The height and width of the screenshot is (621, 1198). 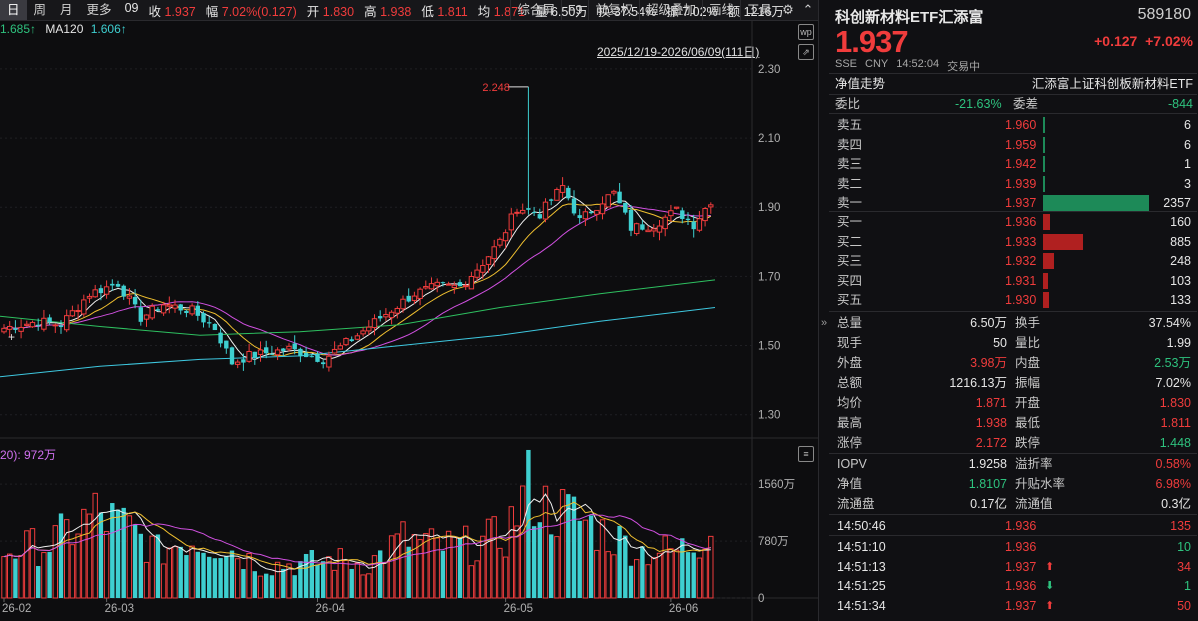 I want to click on toolbar-button: 工具, so click(x=758, y=10).